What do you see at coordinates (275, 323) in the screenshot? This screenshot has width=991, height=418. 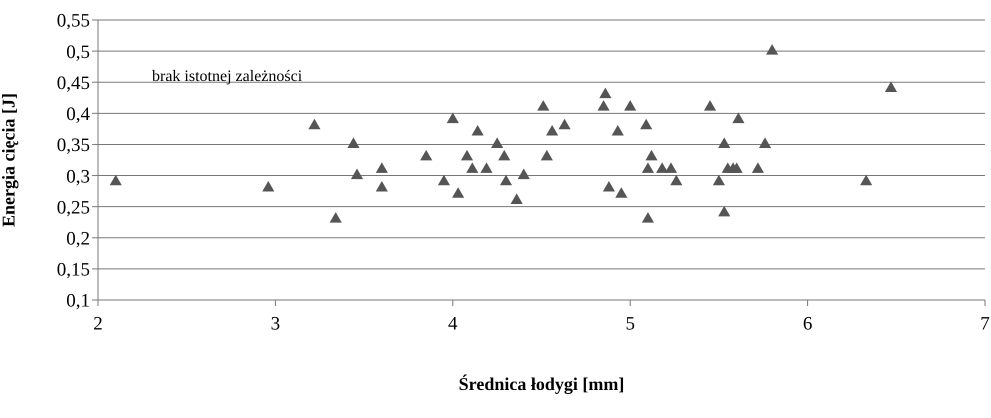 I see `x-tick-label: 3` at bounding box center [275, 323].